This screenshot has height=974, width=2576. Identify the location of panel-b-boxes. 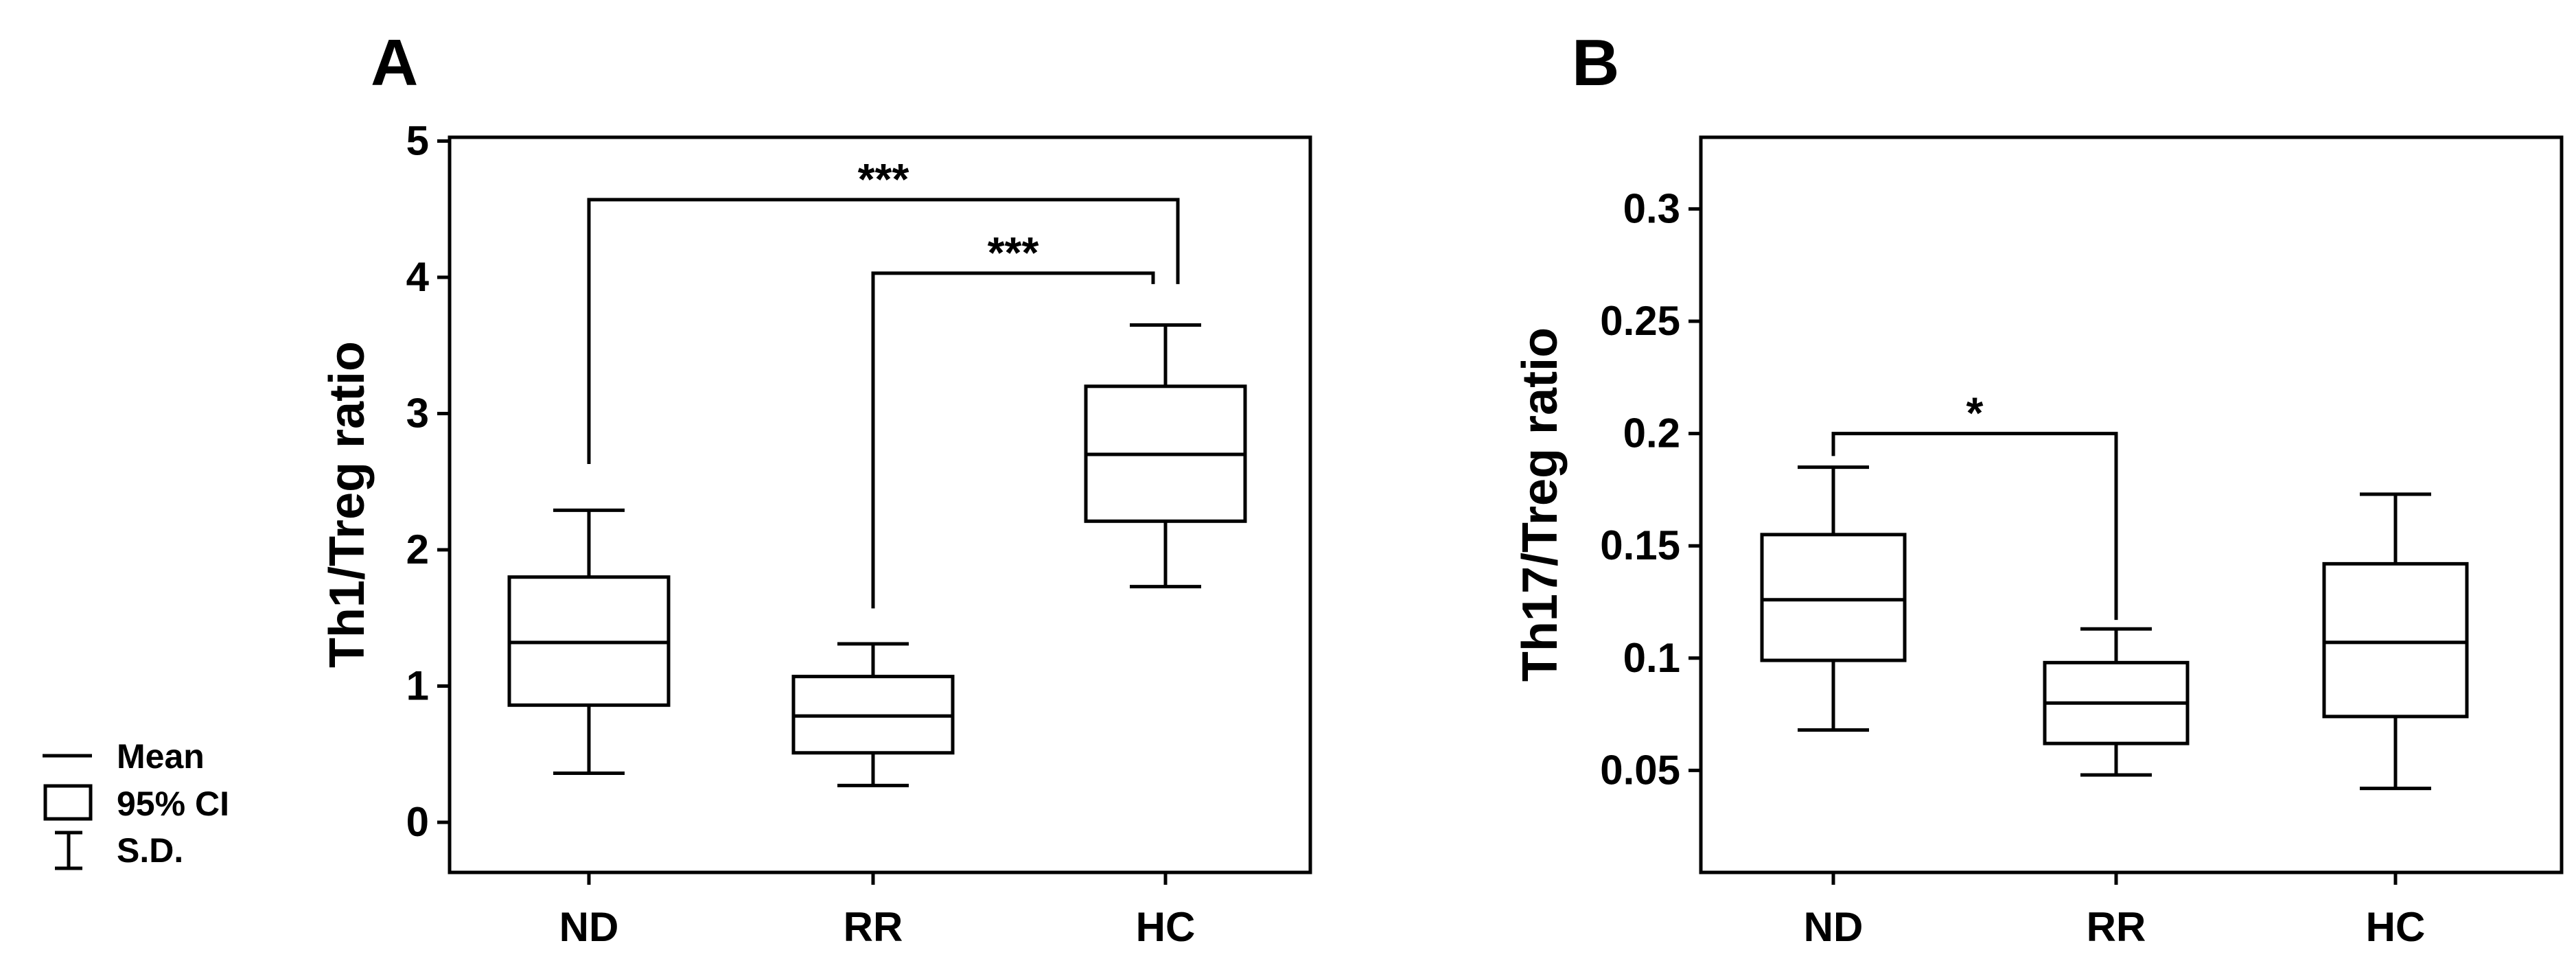
(2114, 628).